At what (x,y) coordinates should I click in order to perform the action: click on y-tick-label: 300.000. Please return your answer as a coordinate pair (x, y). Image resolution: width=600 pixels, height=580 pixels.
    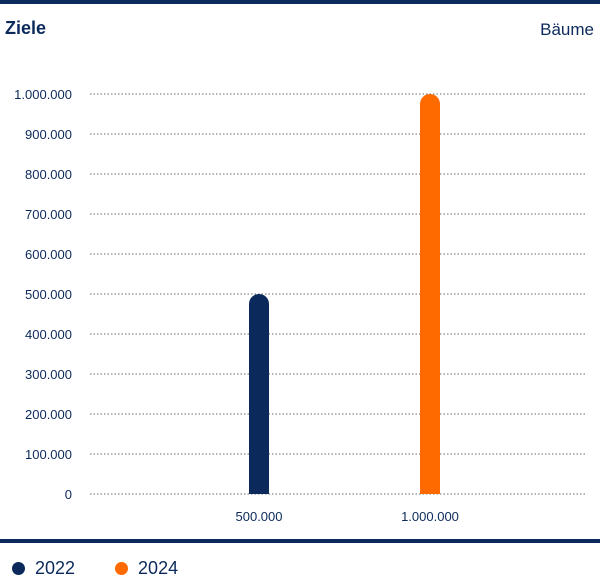
    Looking at the image, I should click on (48, 374).